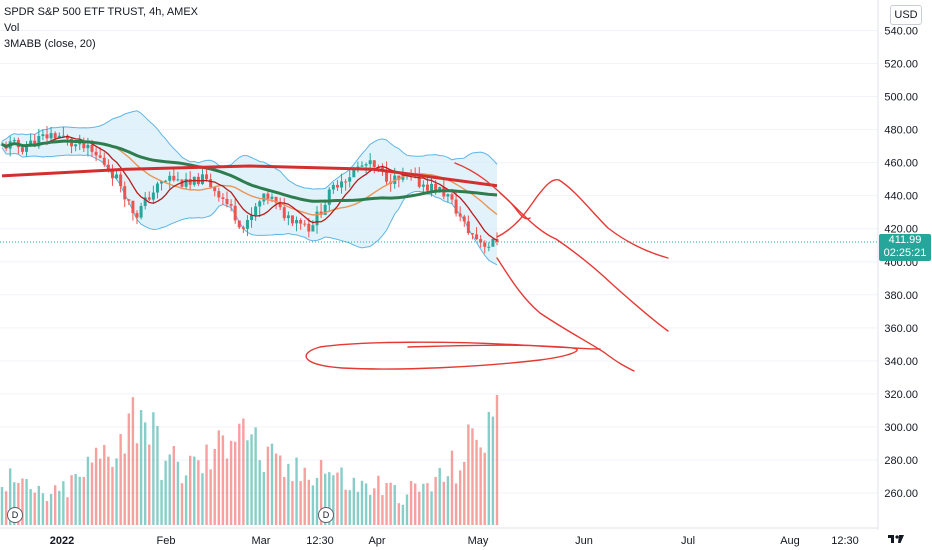 The height and width of the screenshot is (550, 932). Describe the element at coordinates (101, 12) in the screenshot. I see `symbol-title: SPDR S&P 500 ETF TRUST, 4h, AMEX` at that location.